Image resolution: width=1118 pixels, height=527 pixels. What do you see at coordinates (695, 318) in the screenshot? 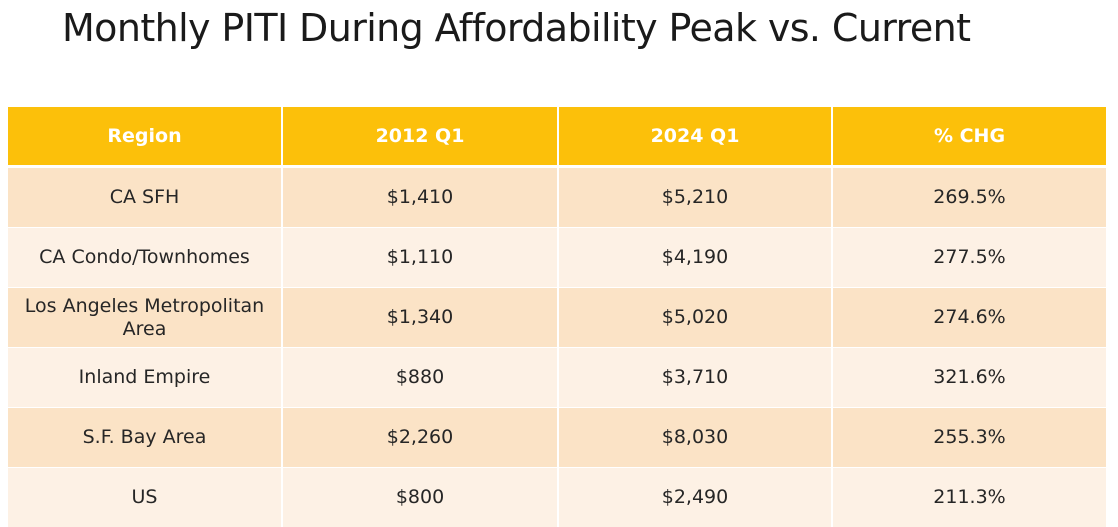
I see `cell-2024-q1: $5,020` at bounding box center [695, 318].